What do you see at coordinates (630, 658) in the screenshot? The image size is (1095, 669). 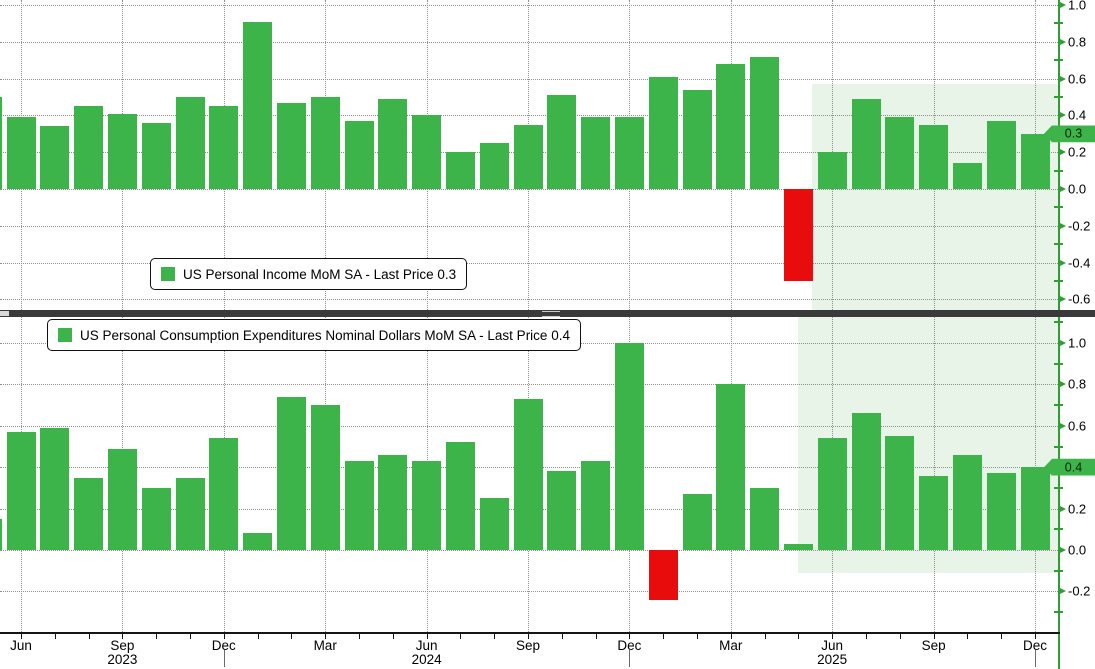 I see `year-separator` at bounding box center [630, 658].